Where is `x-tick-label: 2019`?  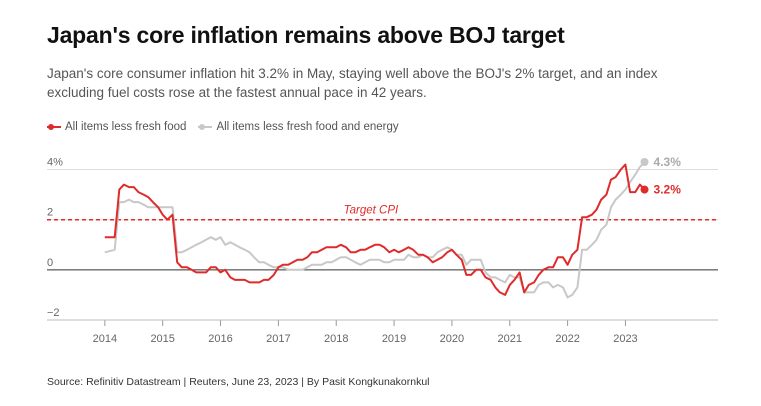 x-tick-label: 2019 is located at coordinates (394, 339).